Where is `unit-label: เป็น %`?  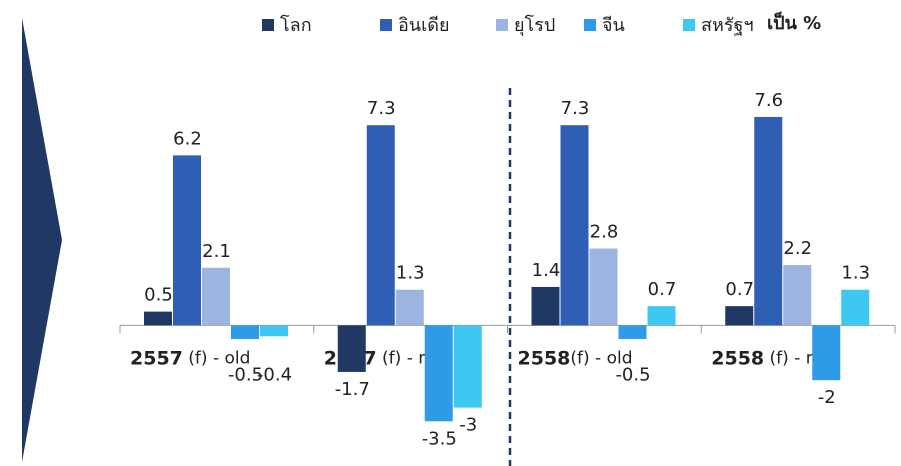 unit-label: เป็น % is located at coordinates (794, 22).